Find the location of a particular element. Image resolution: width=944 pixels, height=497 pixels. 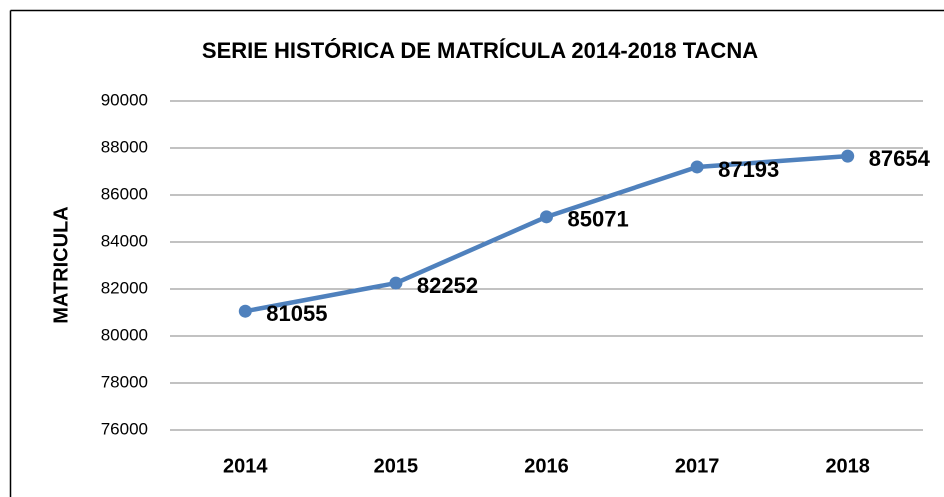

data-label: 85071 is located at coordinates (598, 219).